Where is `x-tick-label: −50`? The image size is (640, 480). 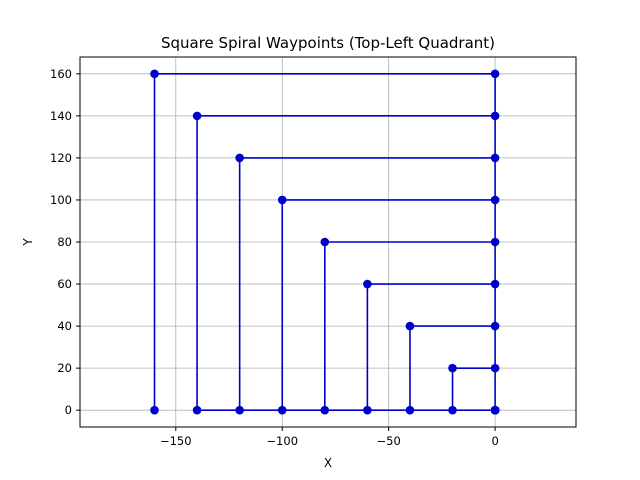
x-tick-label: −50 is located at coordinates (389, 441).